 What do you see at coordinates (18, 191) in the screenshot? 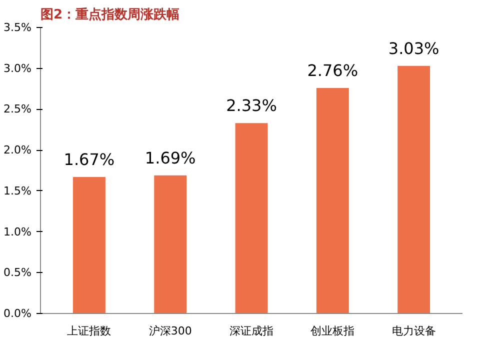
I see `y-tick-label: 1.5%` at bounding box center [18, 191].